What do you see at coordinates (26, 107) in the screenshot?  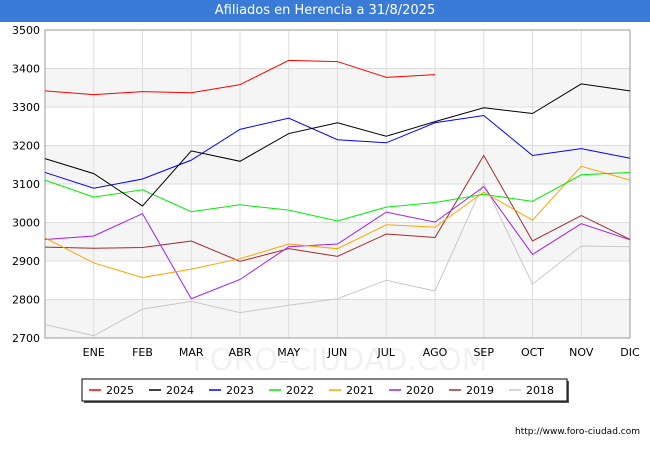 I see `y-tick-label: 3300` at bounding box center [26, 107].